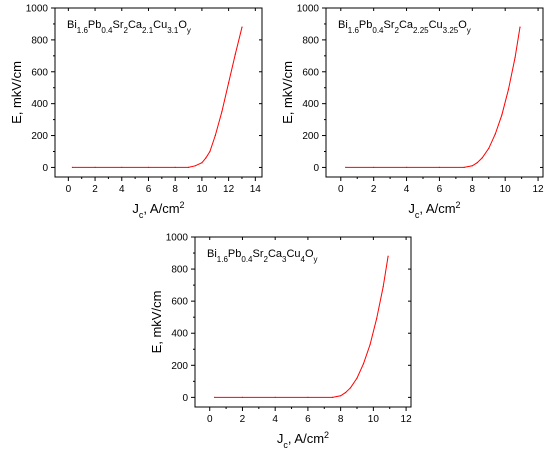 Image resolution: width=550 pixels, height=457 pixels. I want to click on series-label: Bi1.6Pb0.4Sr2Ca2.1Cu3.1Oy, so click(129, 27).